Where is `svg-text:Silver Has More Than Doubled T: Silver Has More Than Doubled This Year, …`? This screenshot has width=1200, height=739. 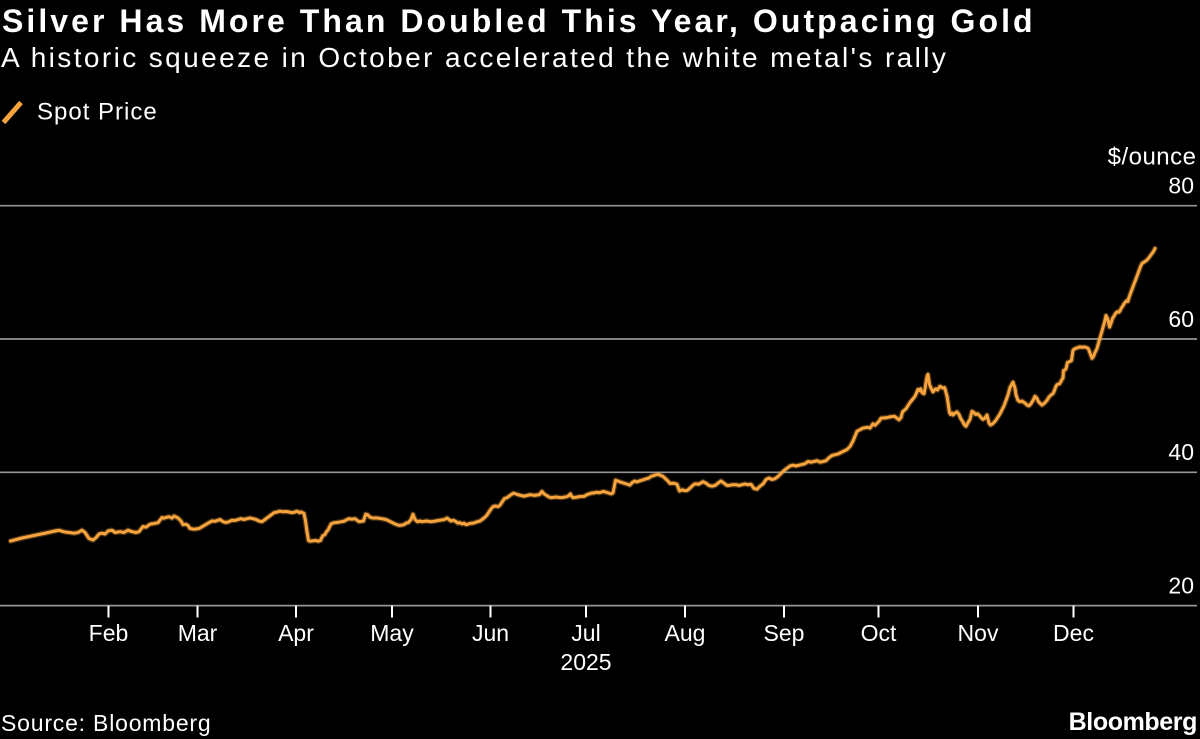
svg-text:Silver Has More Than Doubled T: Silver Has More Than Doubled This Year, … is located at coordinates (519, 21).